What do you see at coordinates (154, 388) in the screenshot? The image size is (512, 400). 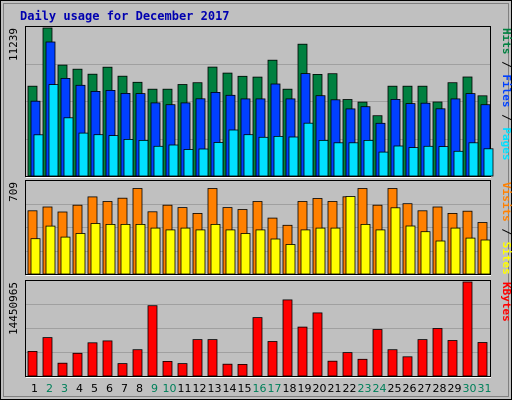 I see `x-tick-day-9: 9` at bounding box center [154, 388].